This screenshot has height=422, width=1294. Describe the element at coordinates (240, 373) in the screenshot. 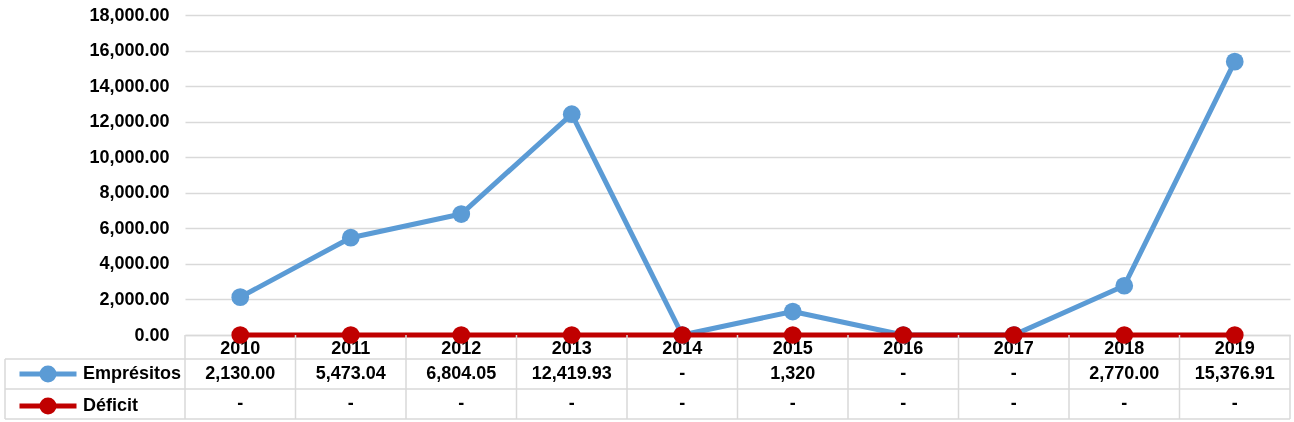

I see `data-label: 2,130.00` at that location.